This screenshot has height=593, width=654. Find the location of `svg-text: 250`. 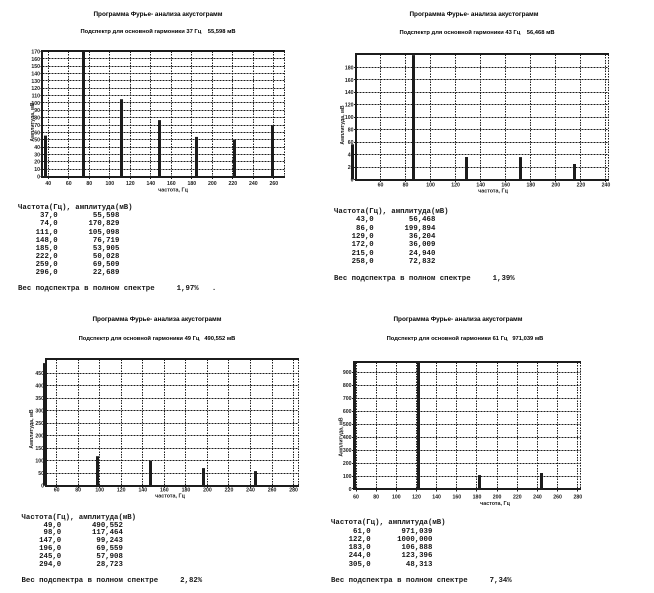

svg-text: 250 is located at coordinates (39, 424).